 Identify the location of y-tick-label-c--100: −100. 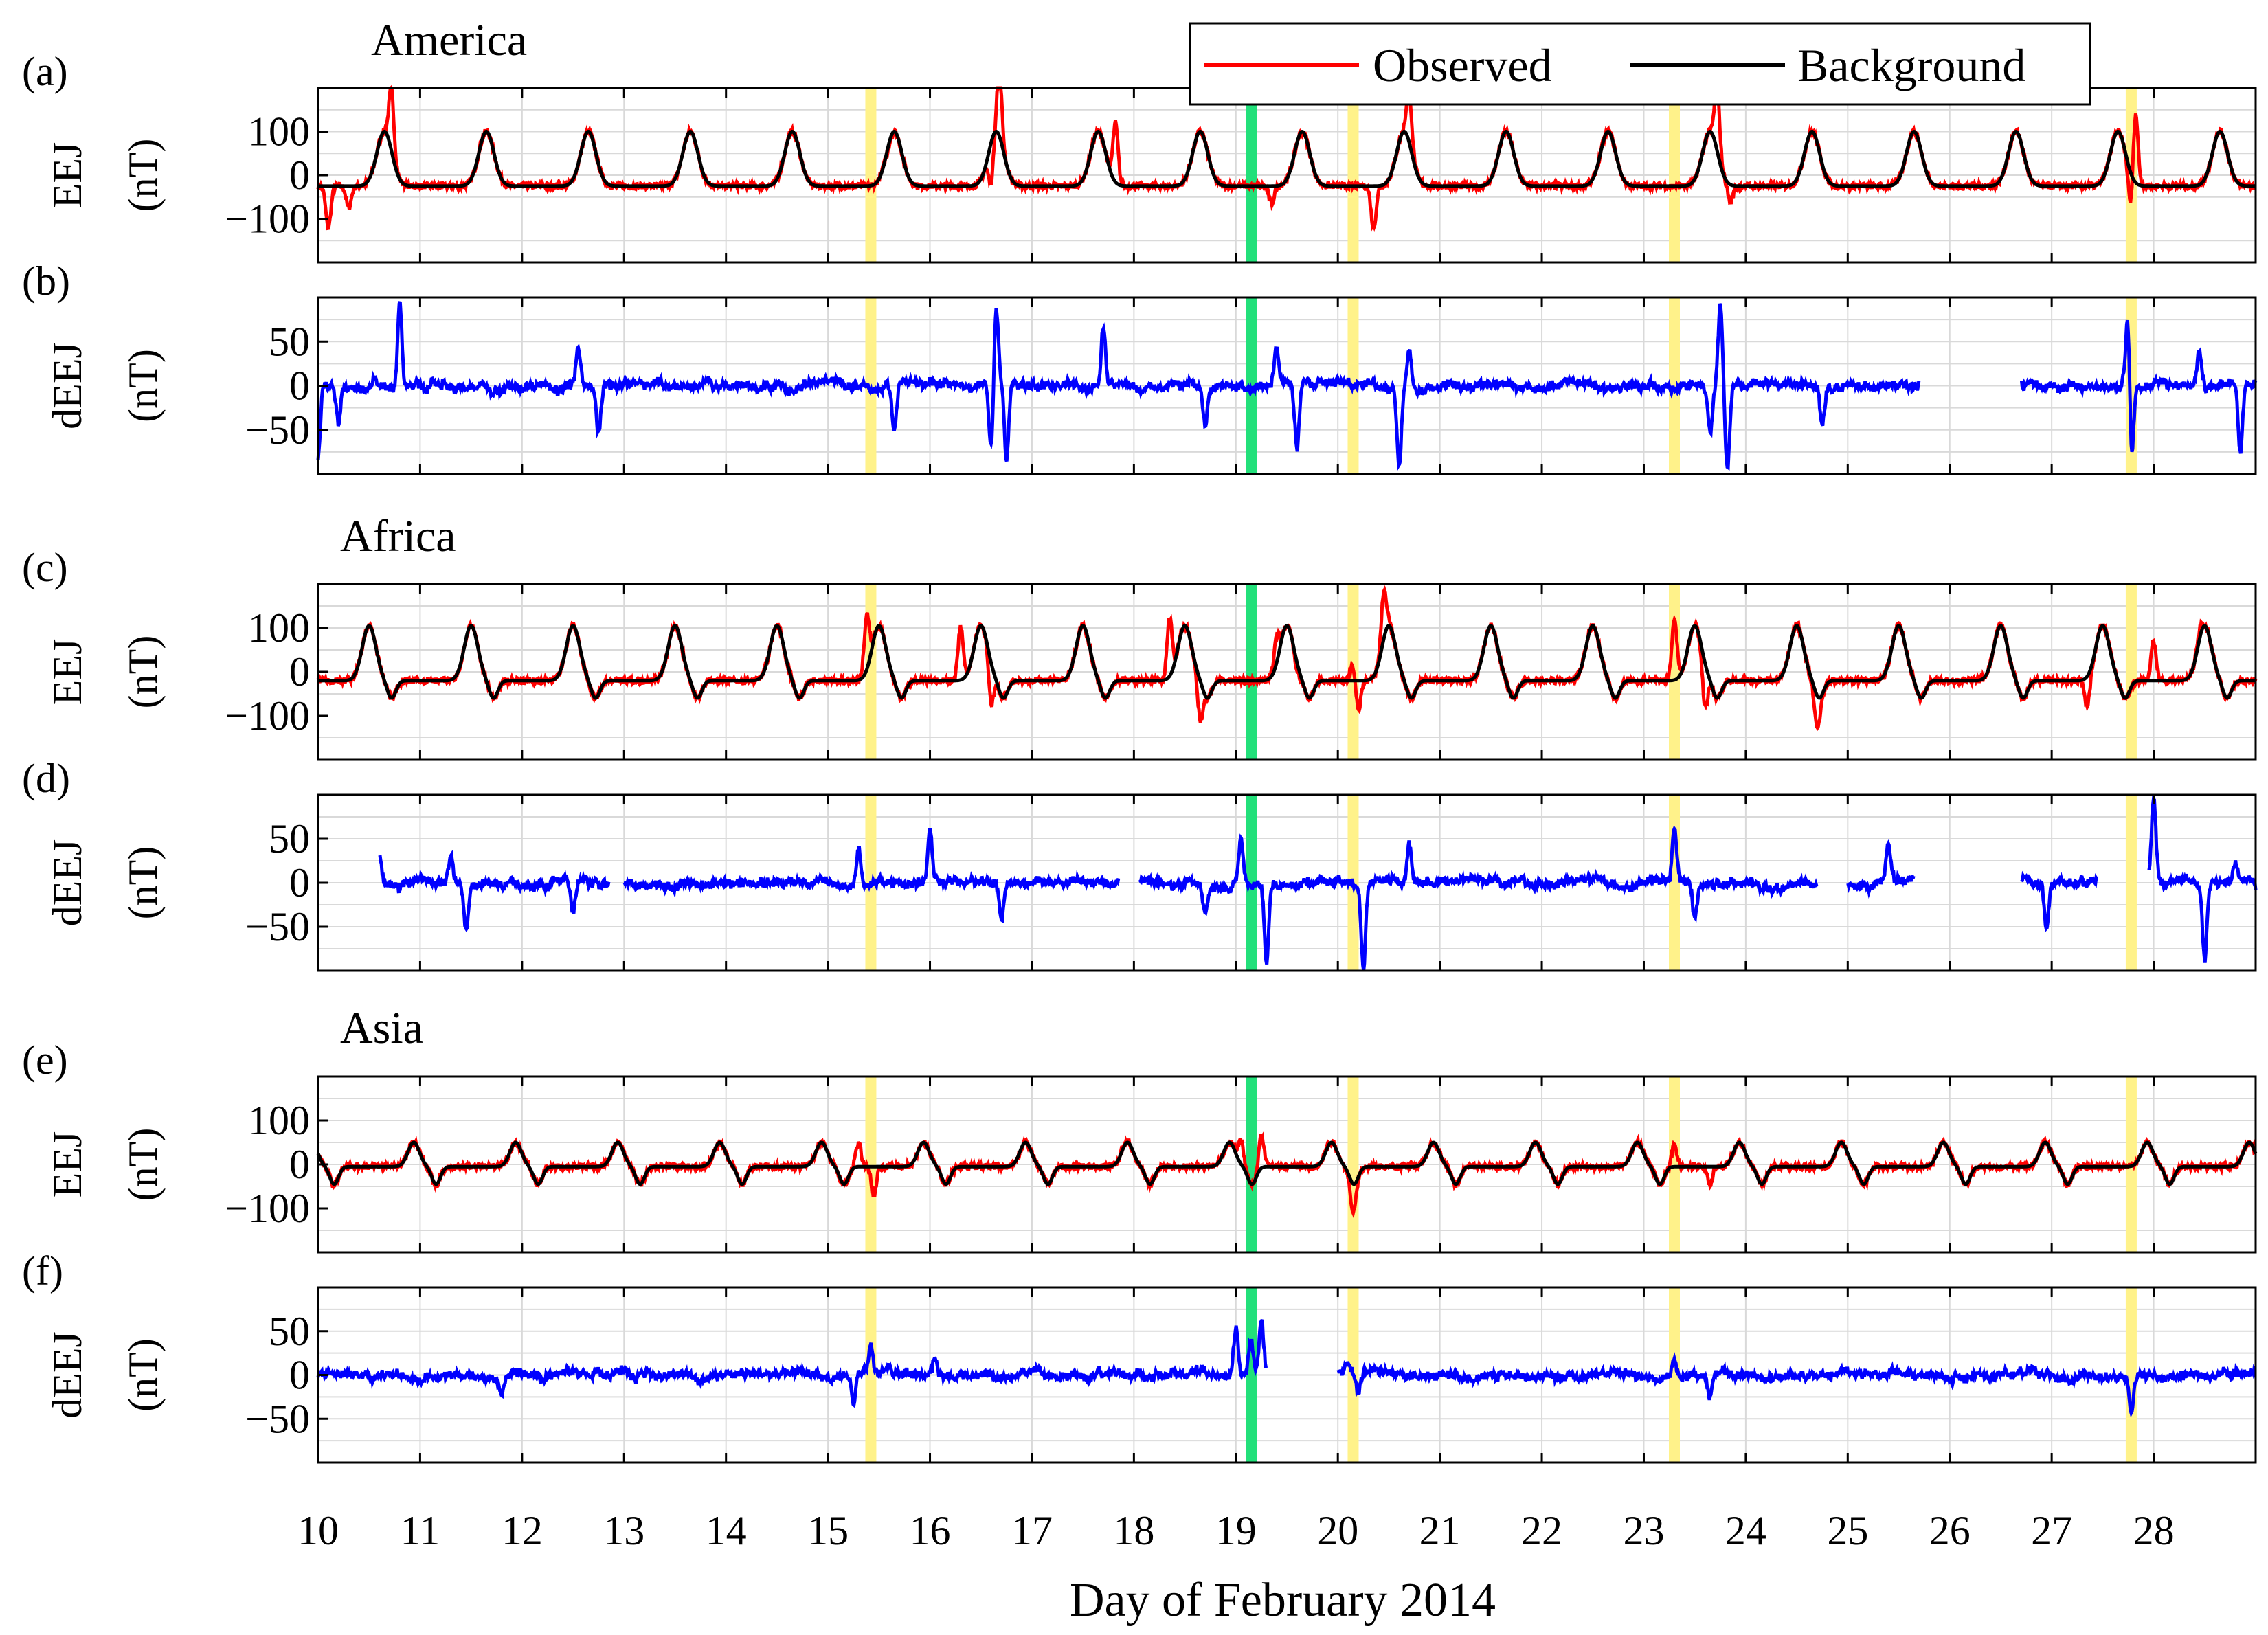
(267, 715).